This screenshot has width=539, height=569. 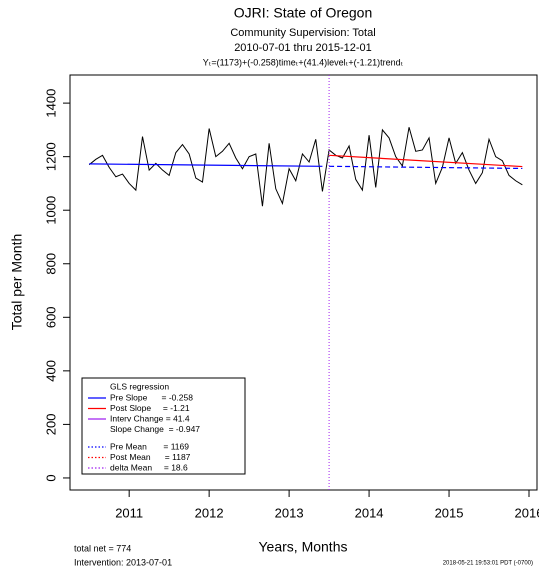 What do you see at coordinates (149, 467) in the screenshot?
I see `legend-entry: delta Mean = 18.6` at bounding box center [149, 467].